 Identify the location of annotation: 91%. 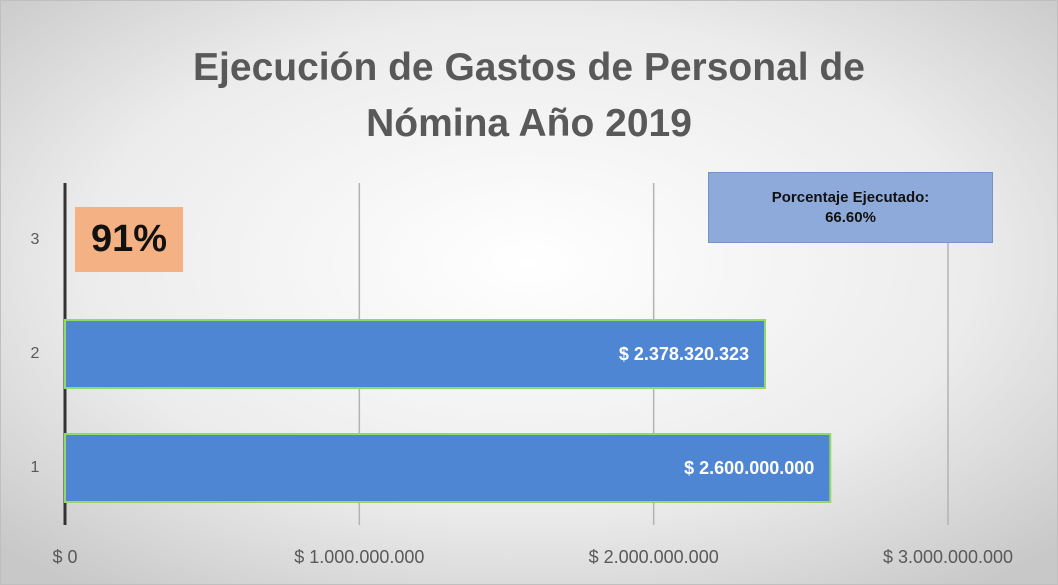
(129, 239).